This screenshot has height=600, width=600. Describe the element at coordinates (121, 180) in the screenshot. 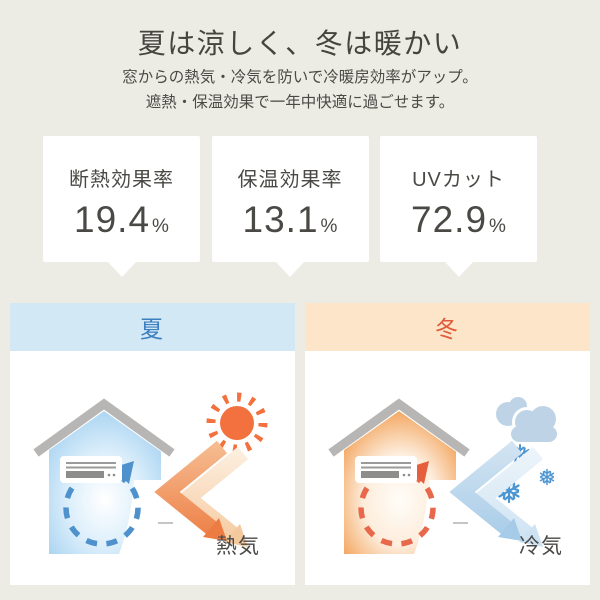

I see `stat-label: 断熱効果率` at that location.